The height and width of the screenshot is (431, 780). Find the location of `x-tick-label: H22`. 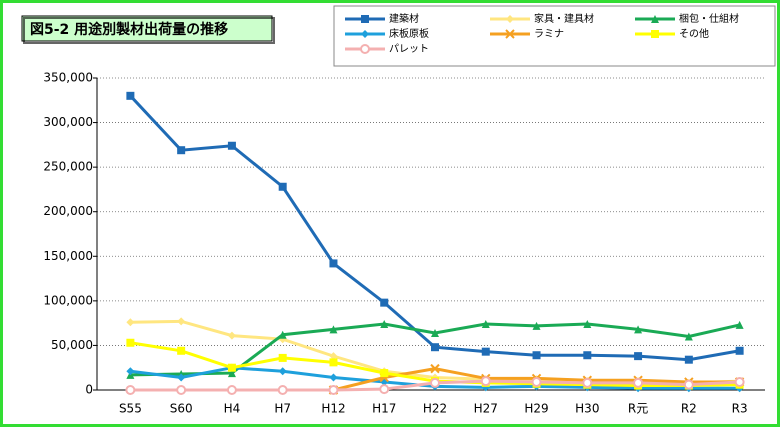

x-tick-label: H22 is located at coordinates (435, 409).